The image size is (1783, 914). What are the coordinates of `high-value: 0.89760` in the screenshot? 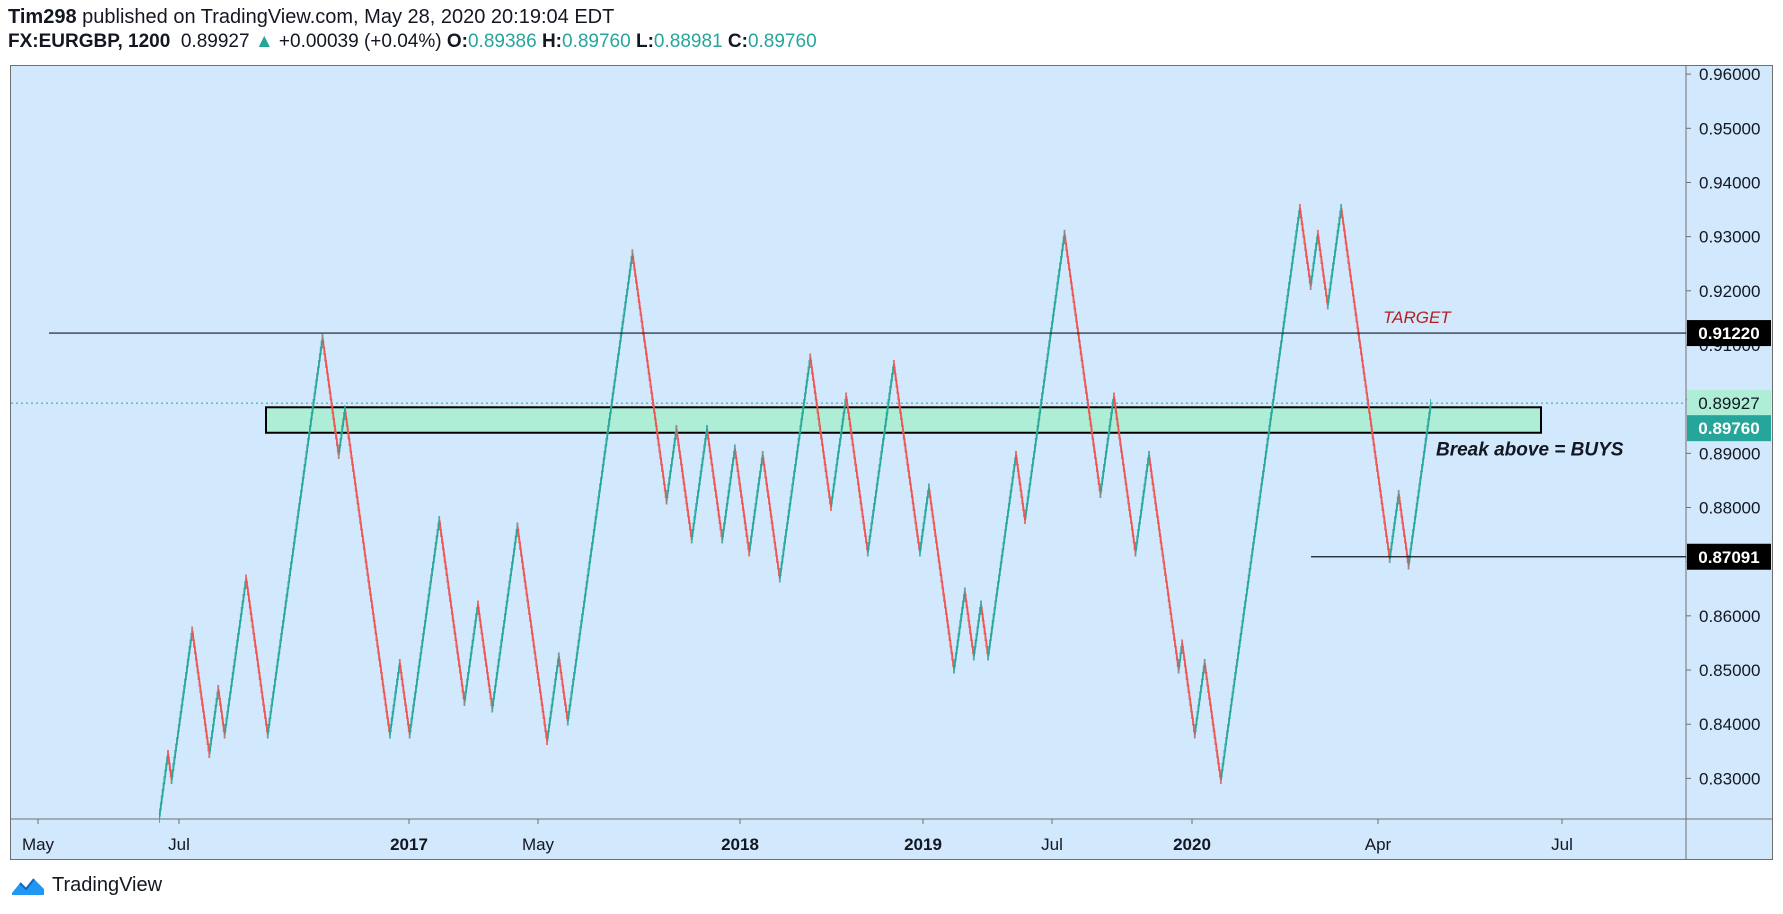 It's located at (596, 41).